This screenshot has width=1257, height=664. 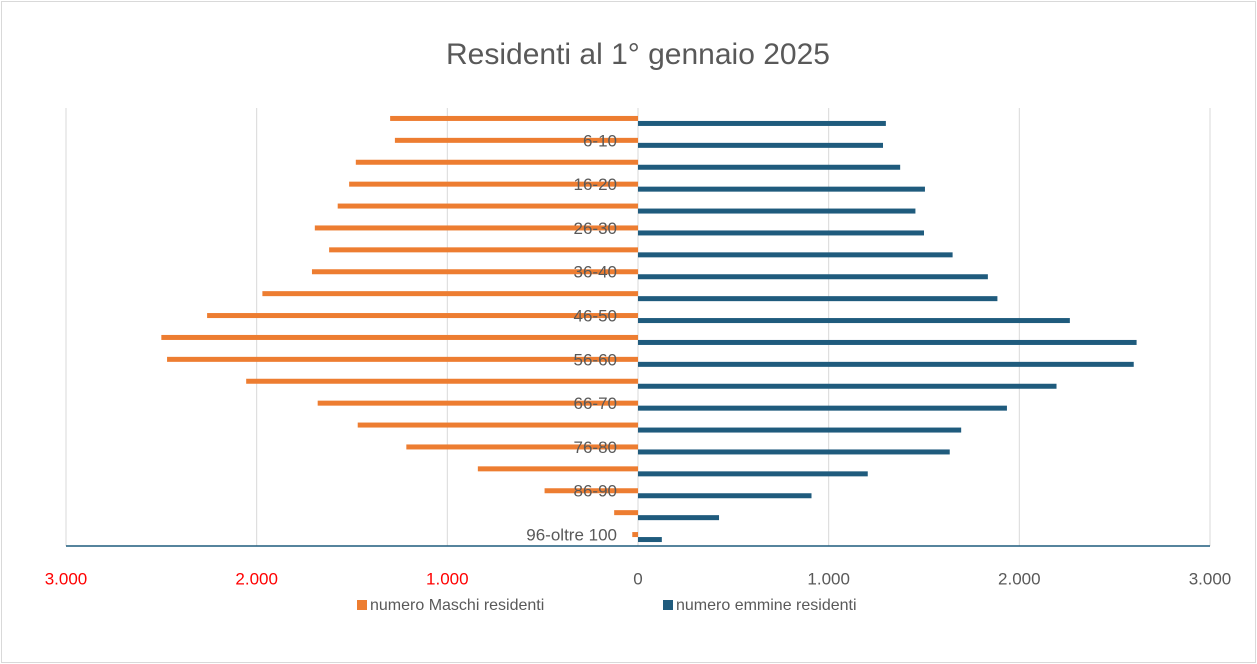 What do you see at coordinates (637, 578) in the screenshot?
I see `x-tick-label: 0` at bounding box center [637, 578].